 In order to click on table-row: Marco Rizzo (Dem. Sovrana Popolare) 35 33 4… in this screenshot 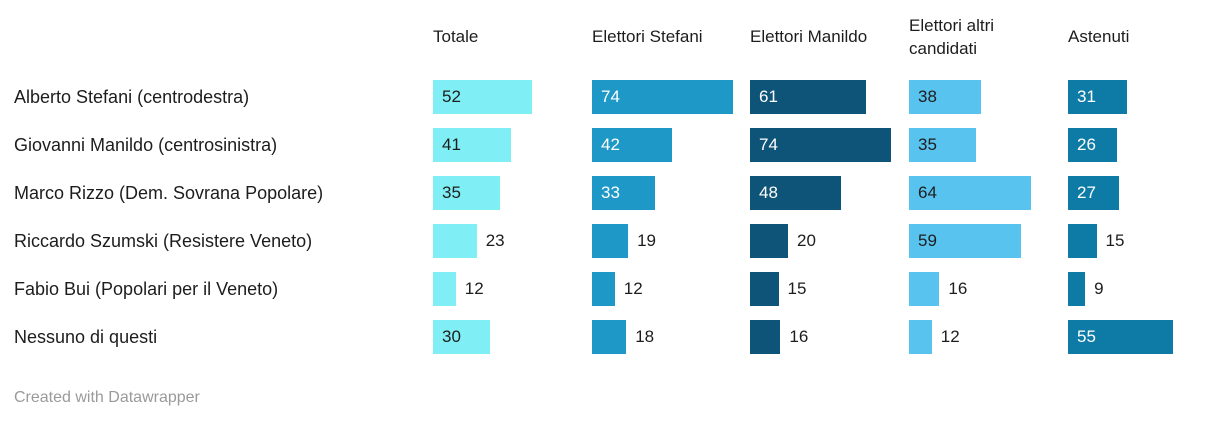, I will do `click(610, 193)`.